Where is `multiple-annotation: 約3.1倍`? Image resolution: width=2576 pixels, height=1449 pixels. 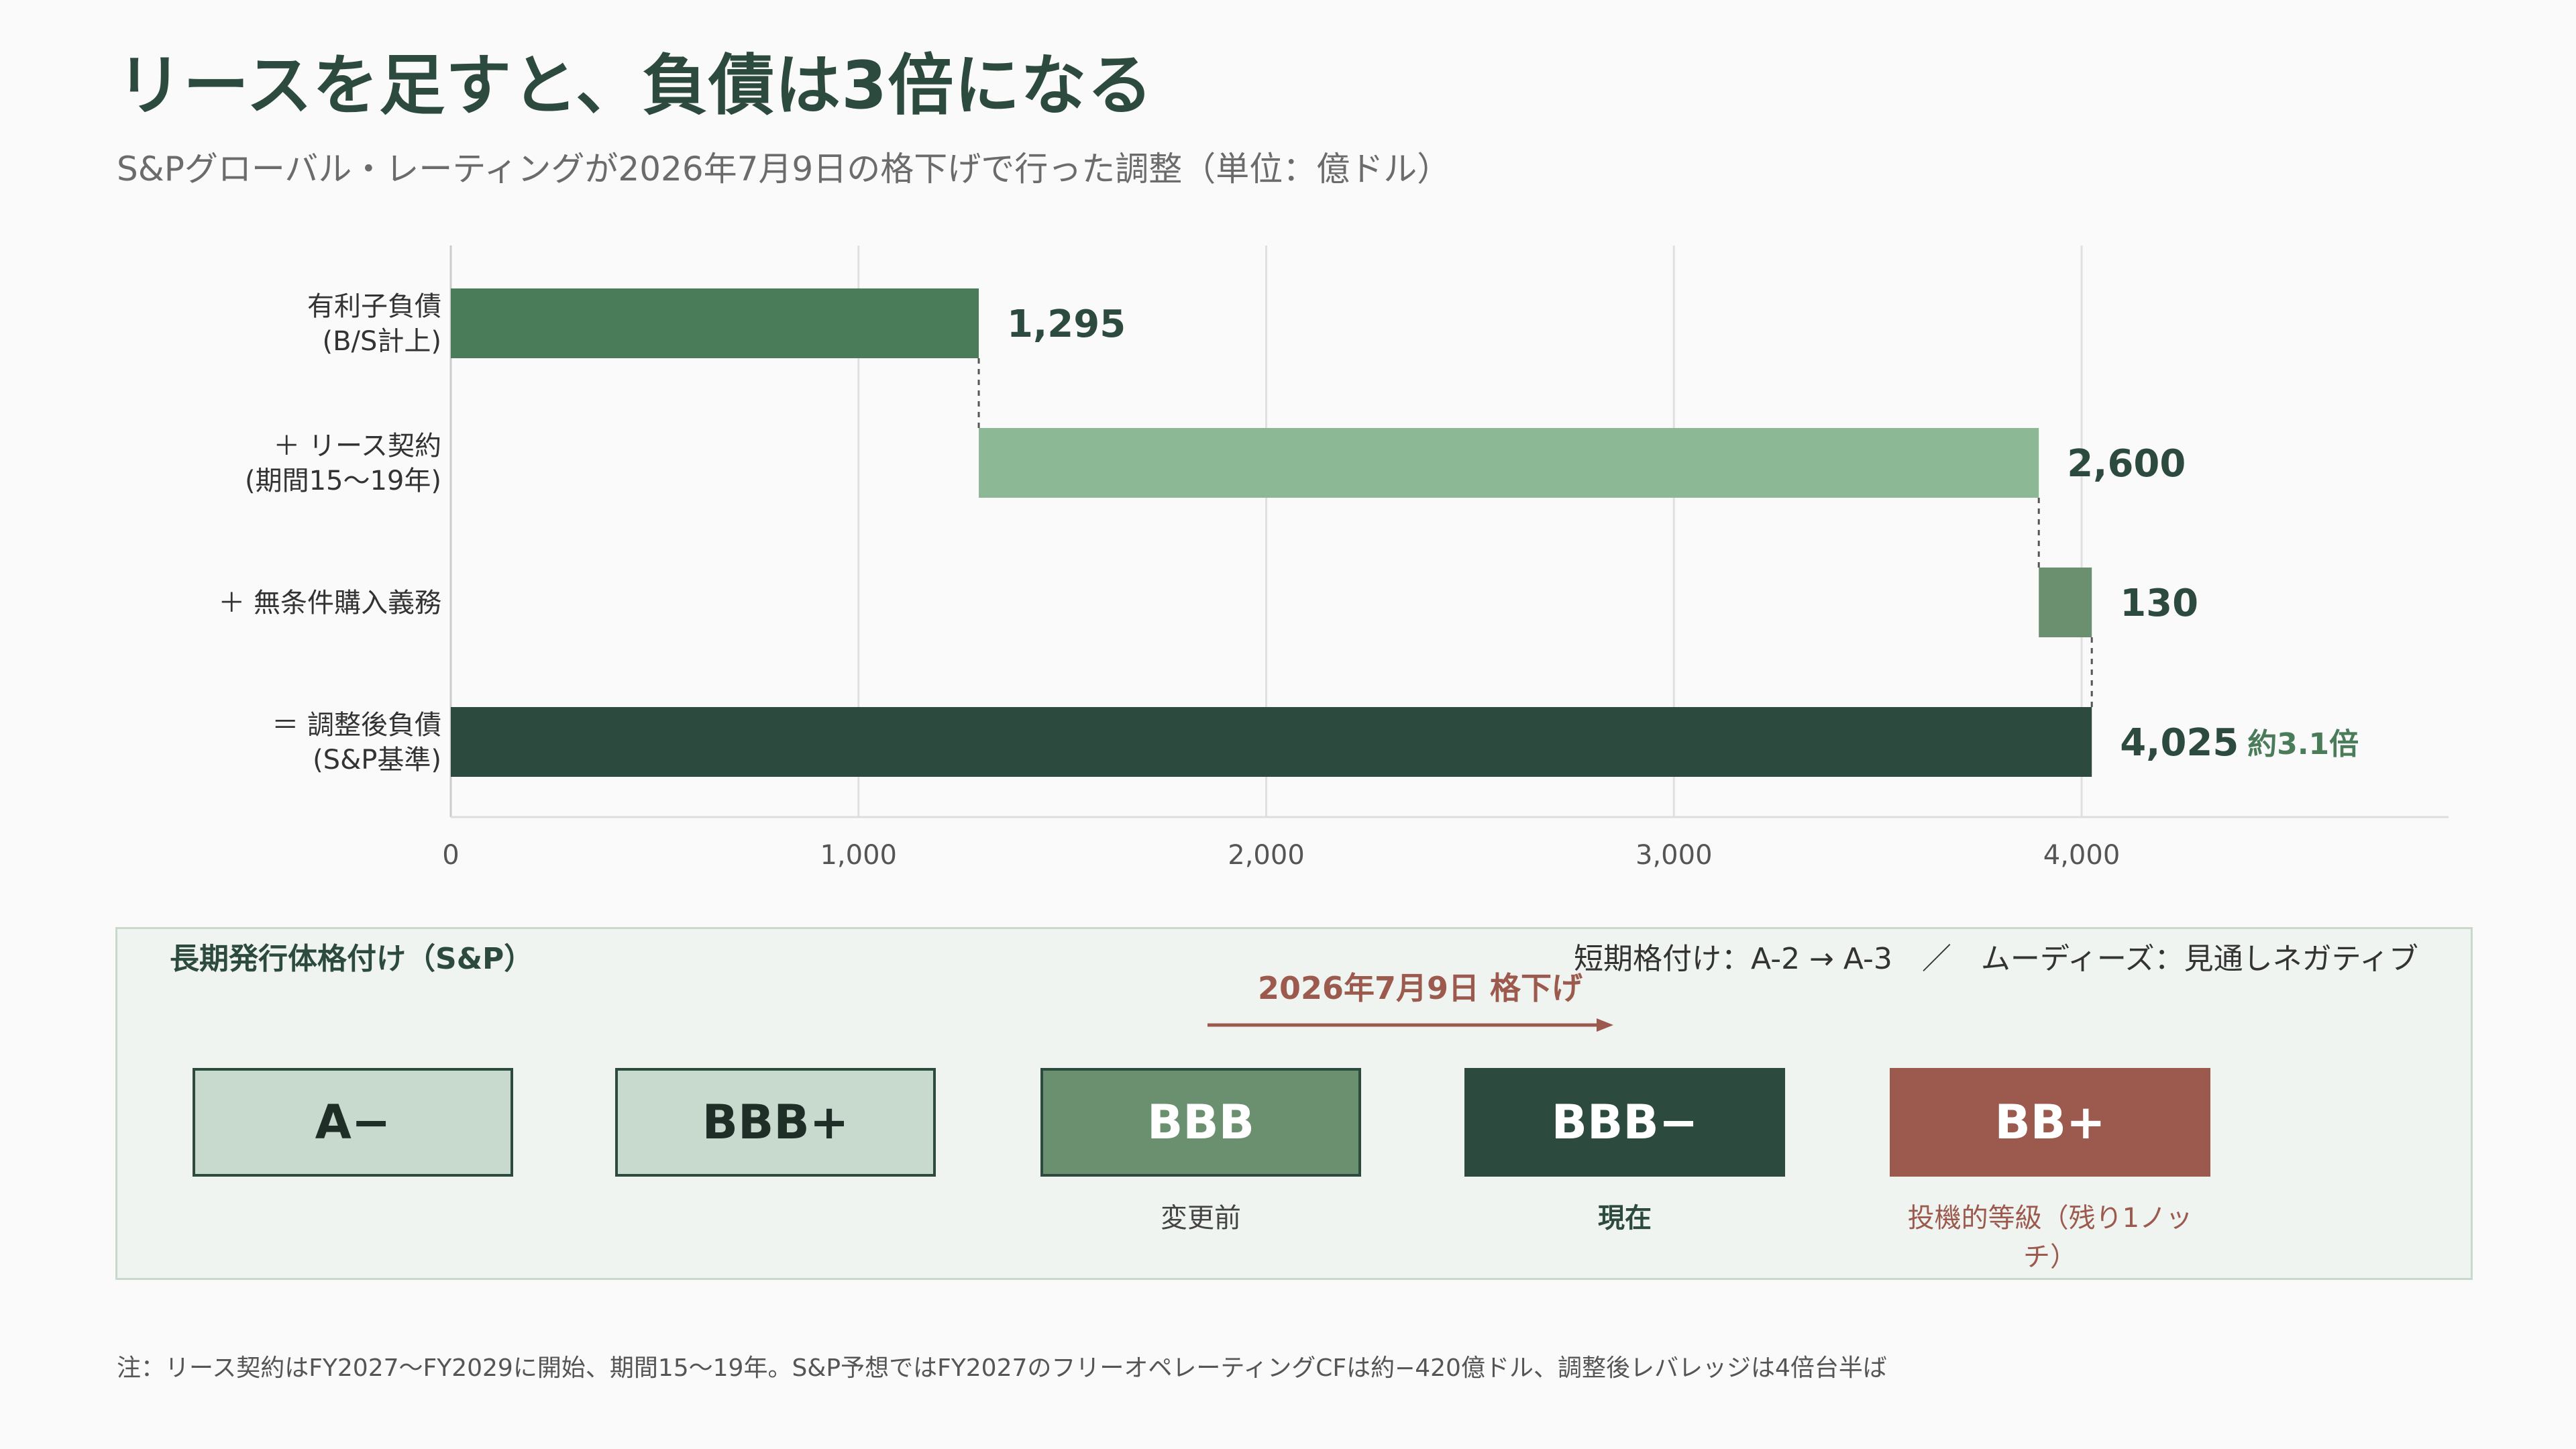
multiple-annotation: 約3.1倍 is located at coordinates (2303, 744).